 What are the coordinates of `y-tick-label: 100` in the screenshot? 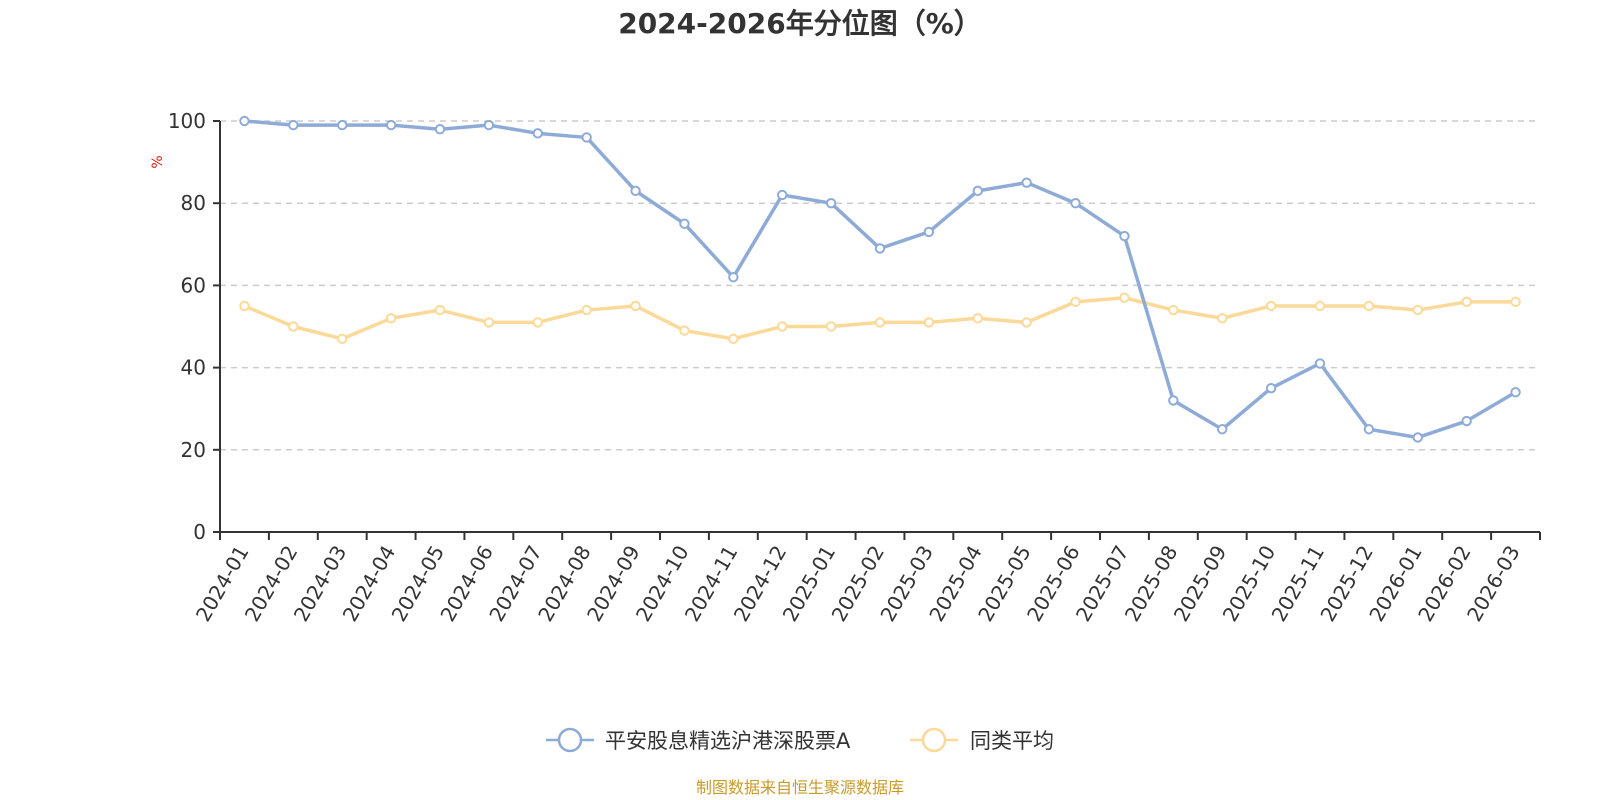 It's located at (187, 121).